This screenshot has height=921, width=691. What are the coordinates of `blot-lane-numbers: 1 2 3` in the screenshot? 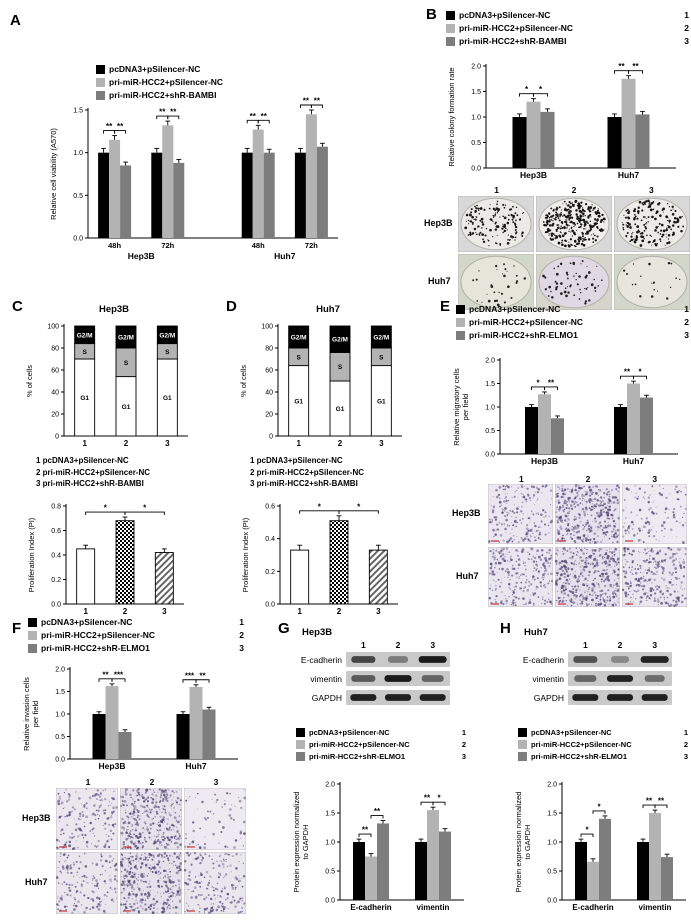 It's located at (398, 645).